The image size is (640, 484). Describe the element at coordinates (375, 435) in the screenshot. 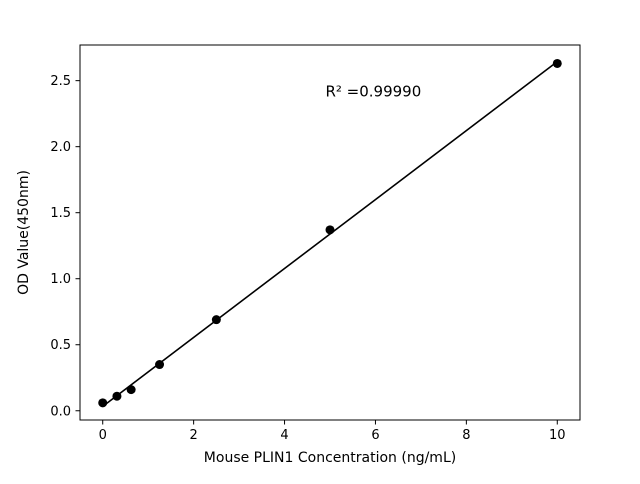

I see `x-tick-label: 6` at that location.